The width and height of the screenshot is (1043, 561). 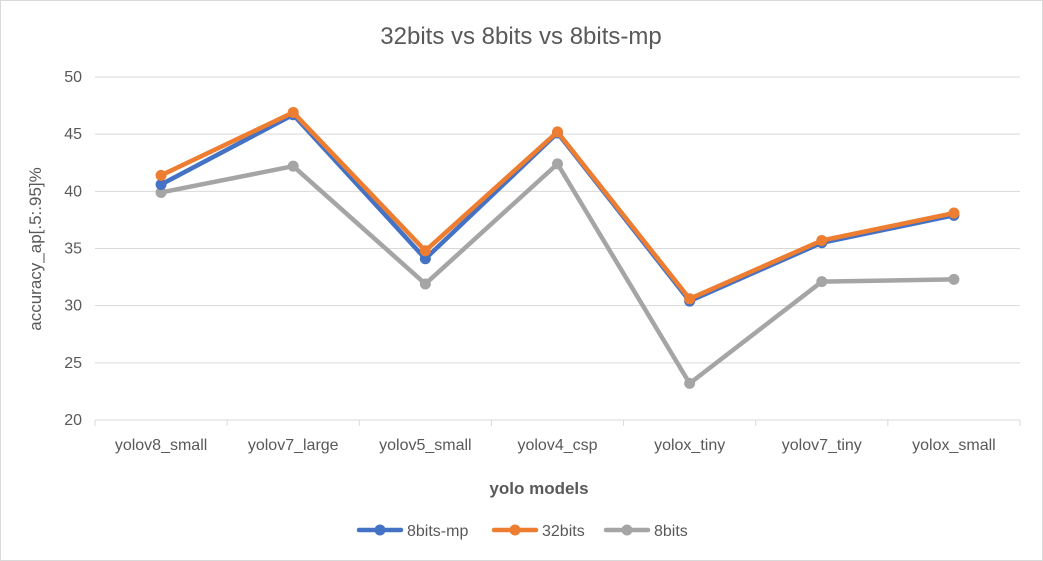 I want to click on legend-label: 32bits, so click(x=563, y=531).